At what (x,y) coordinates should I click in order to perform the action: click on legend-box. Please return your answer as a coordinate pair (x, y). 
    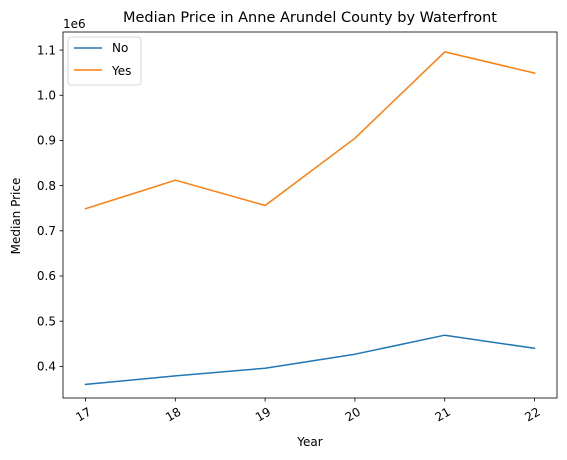
    Looking at the image, I should click on (104, 61).